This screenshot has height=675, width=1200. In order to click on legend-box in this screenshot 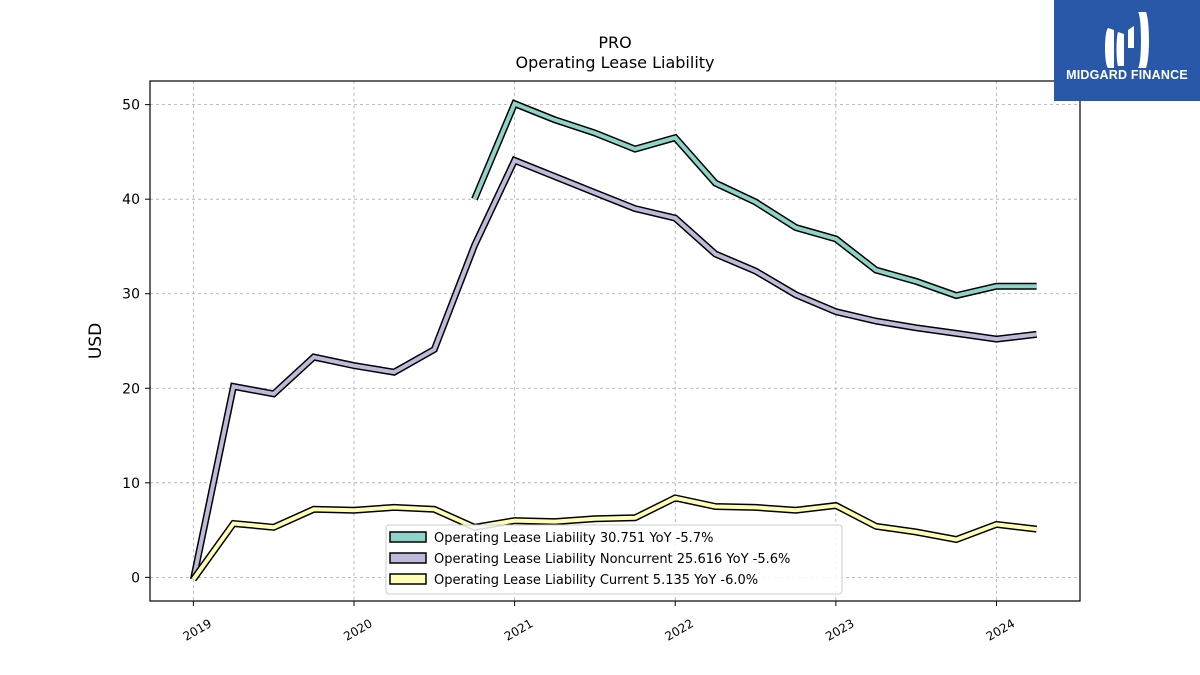, I will do `click(614, 559)`.